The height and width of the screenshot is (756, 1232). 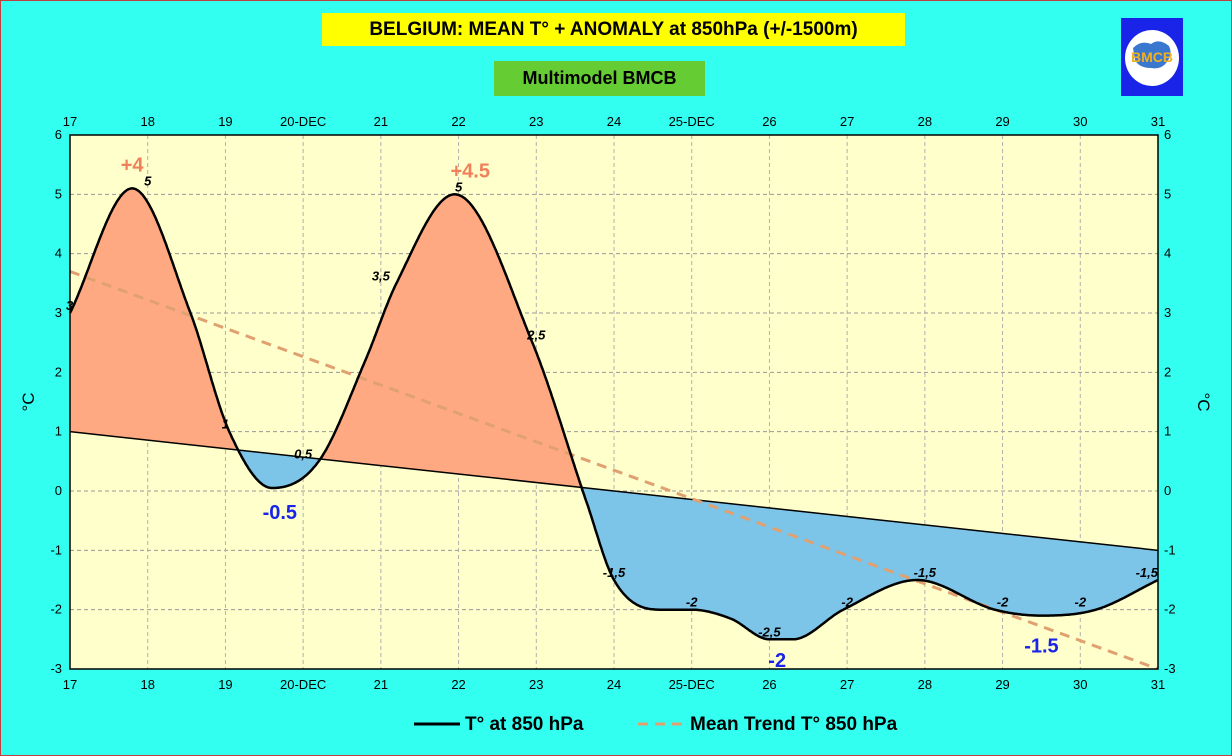 I want to click on x-tick-label-top: 19, so click(x=225, y=121).